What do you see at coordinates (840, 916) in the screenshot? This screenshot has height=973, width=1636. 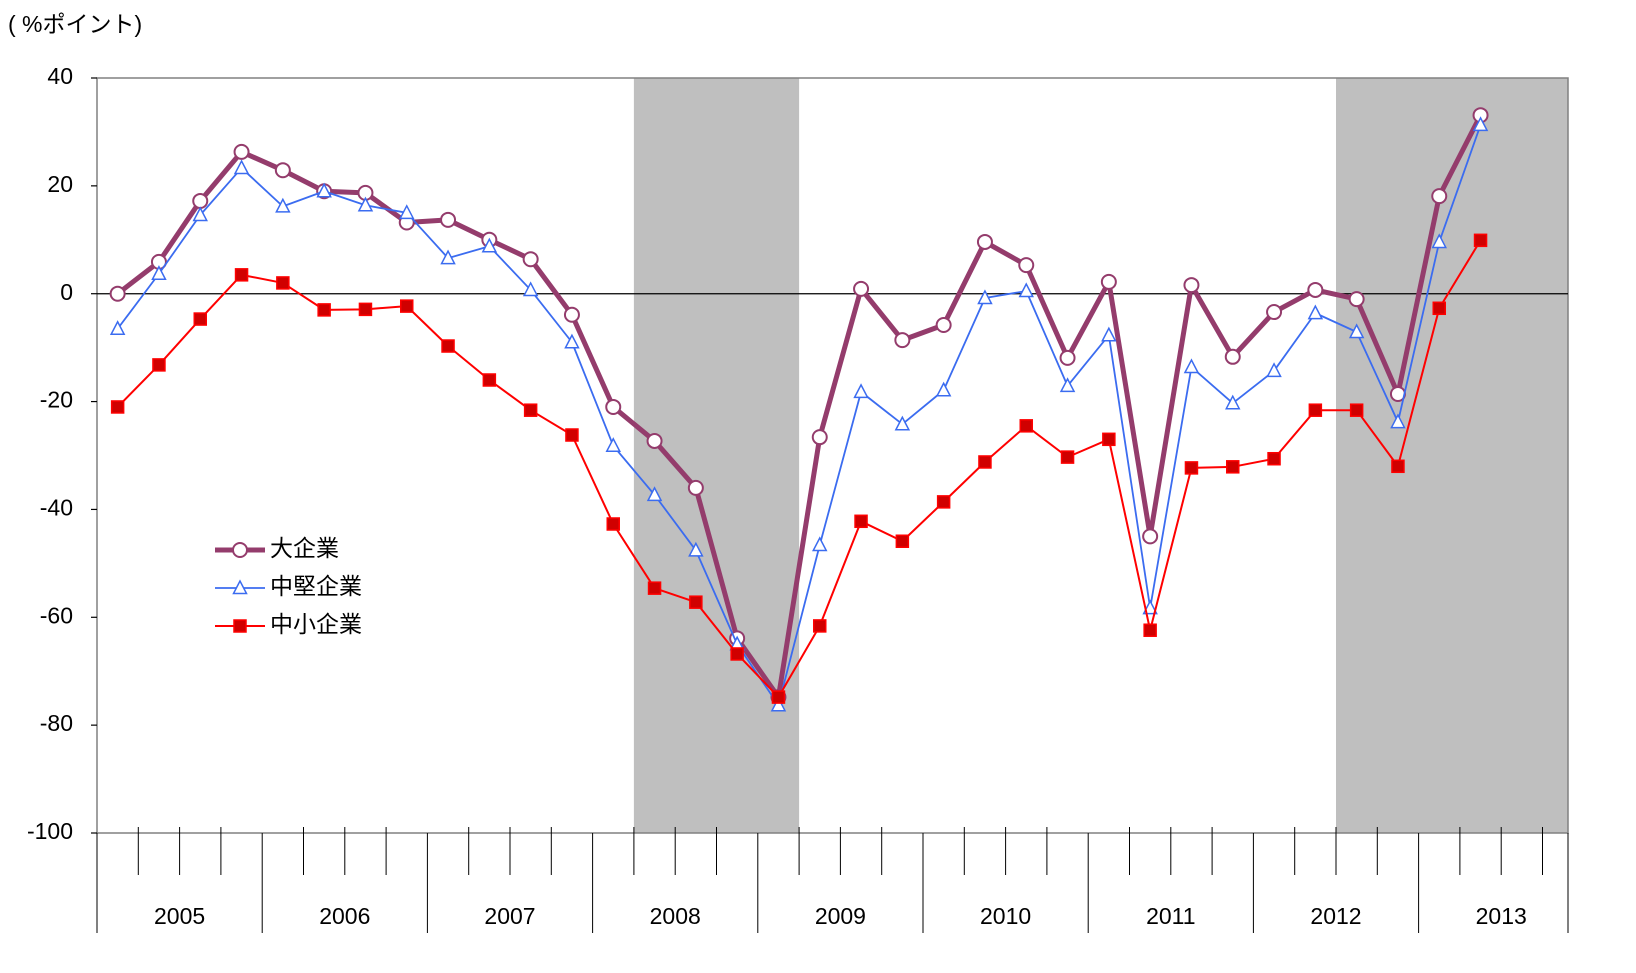 I see `x-tick-label: 2009` at bounding box center [840, 916].